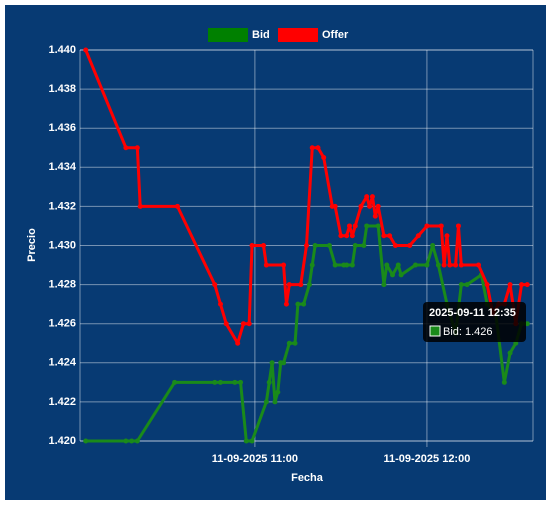  I want to click on legend-item: Bid, so click(239, 35).